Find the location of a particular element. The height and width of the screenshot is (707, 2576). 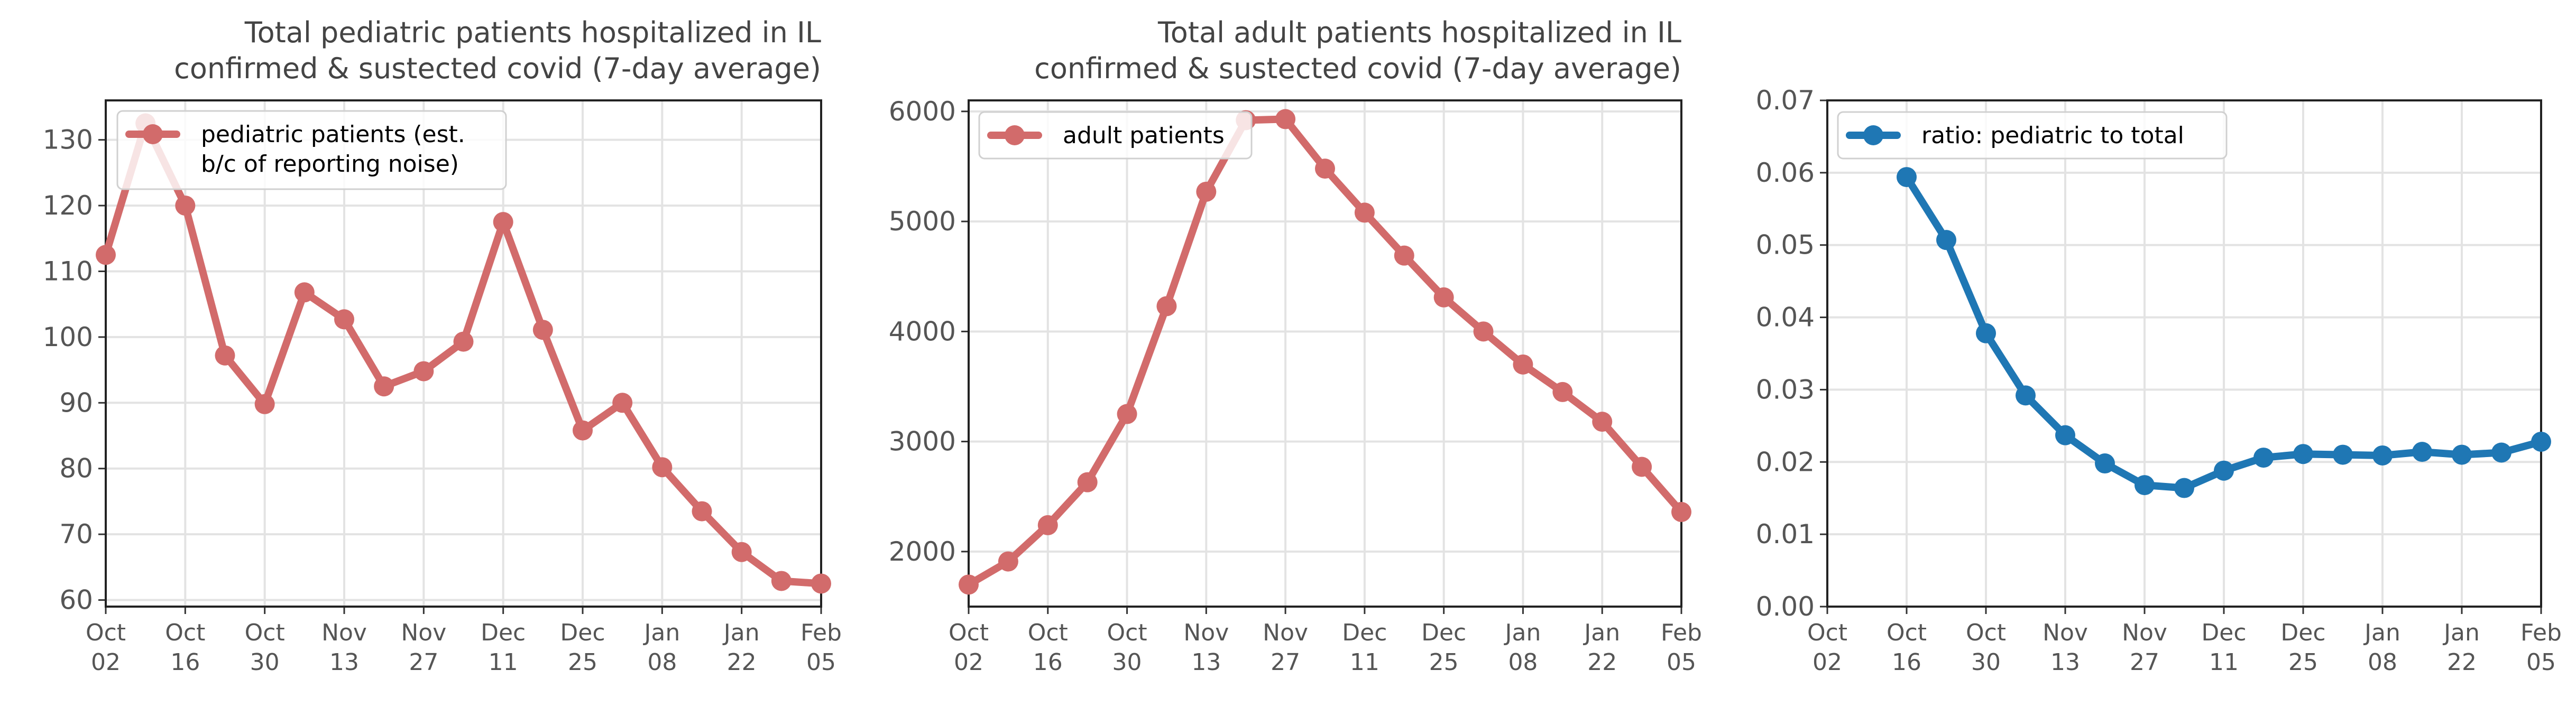

y-tick-label: 0.06 is located at coordinates (1785, 173).